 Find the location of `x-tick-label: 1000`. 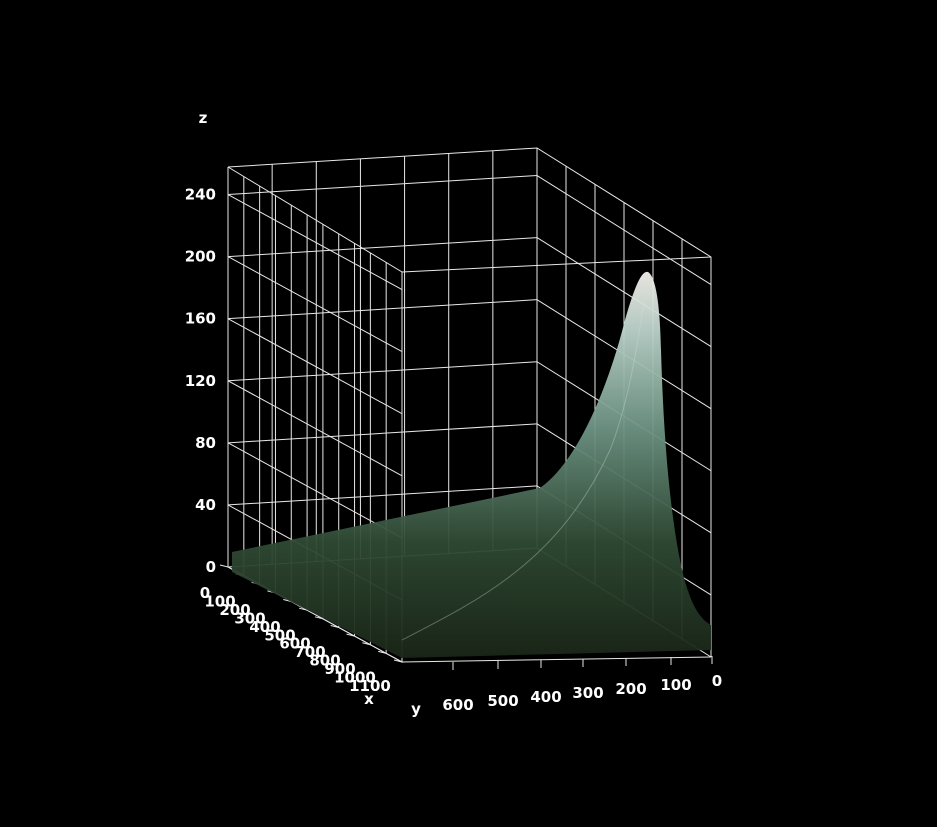

x-tick-label: 1000 is located at coordinates (355, 678).